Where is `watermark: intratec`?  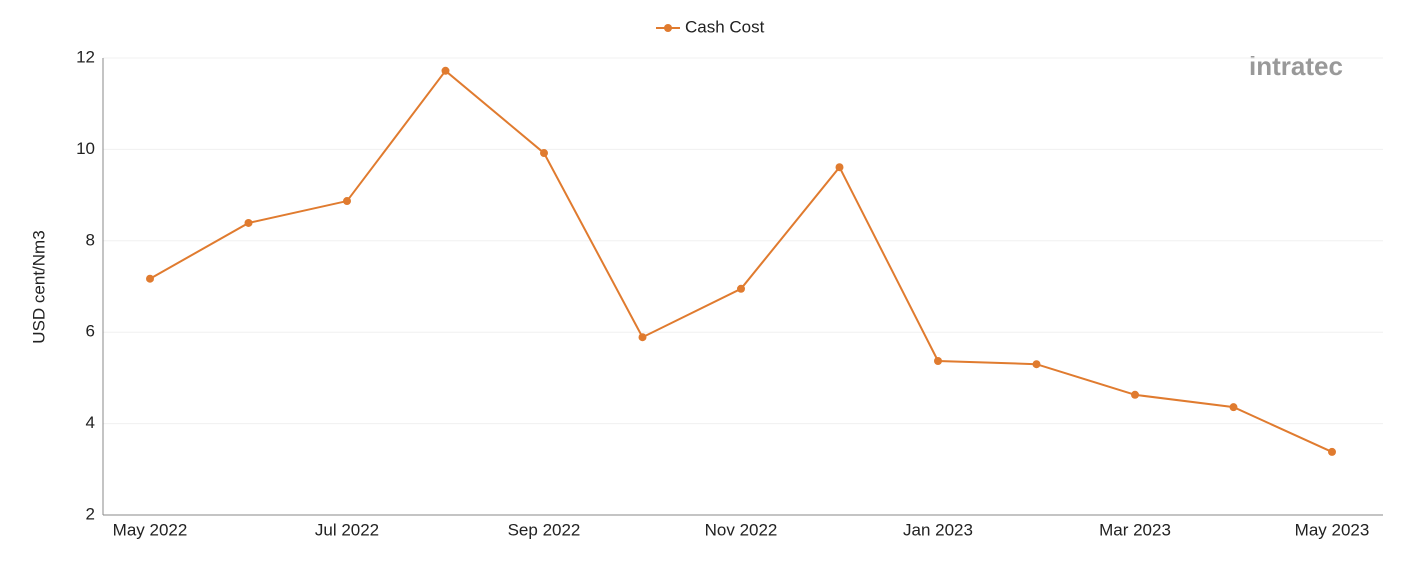
watermark: intratec is located at coordinates (1296, 66).